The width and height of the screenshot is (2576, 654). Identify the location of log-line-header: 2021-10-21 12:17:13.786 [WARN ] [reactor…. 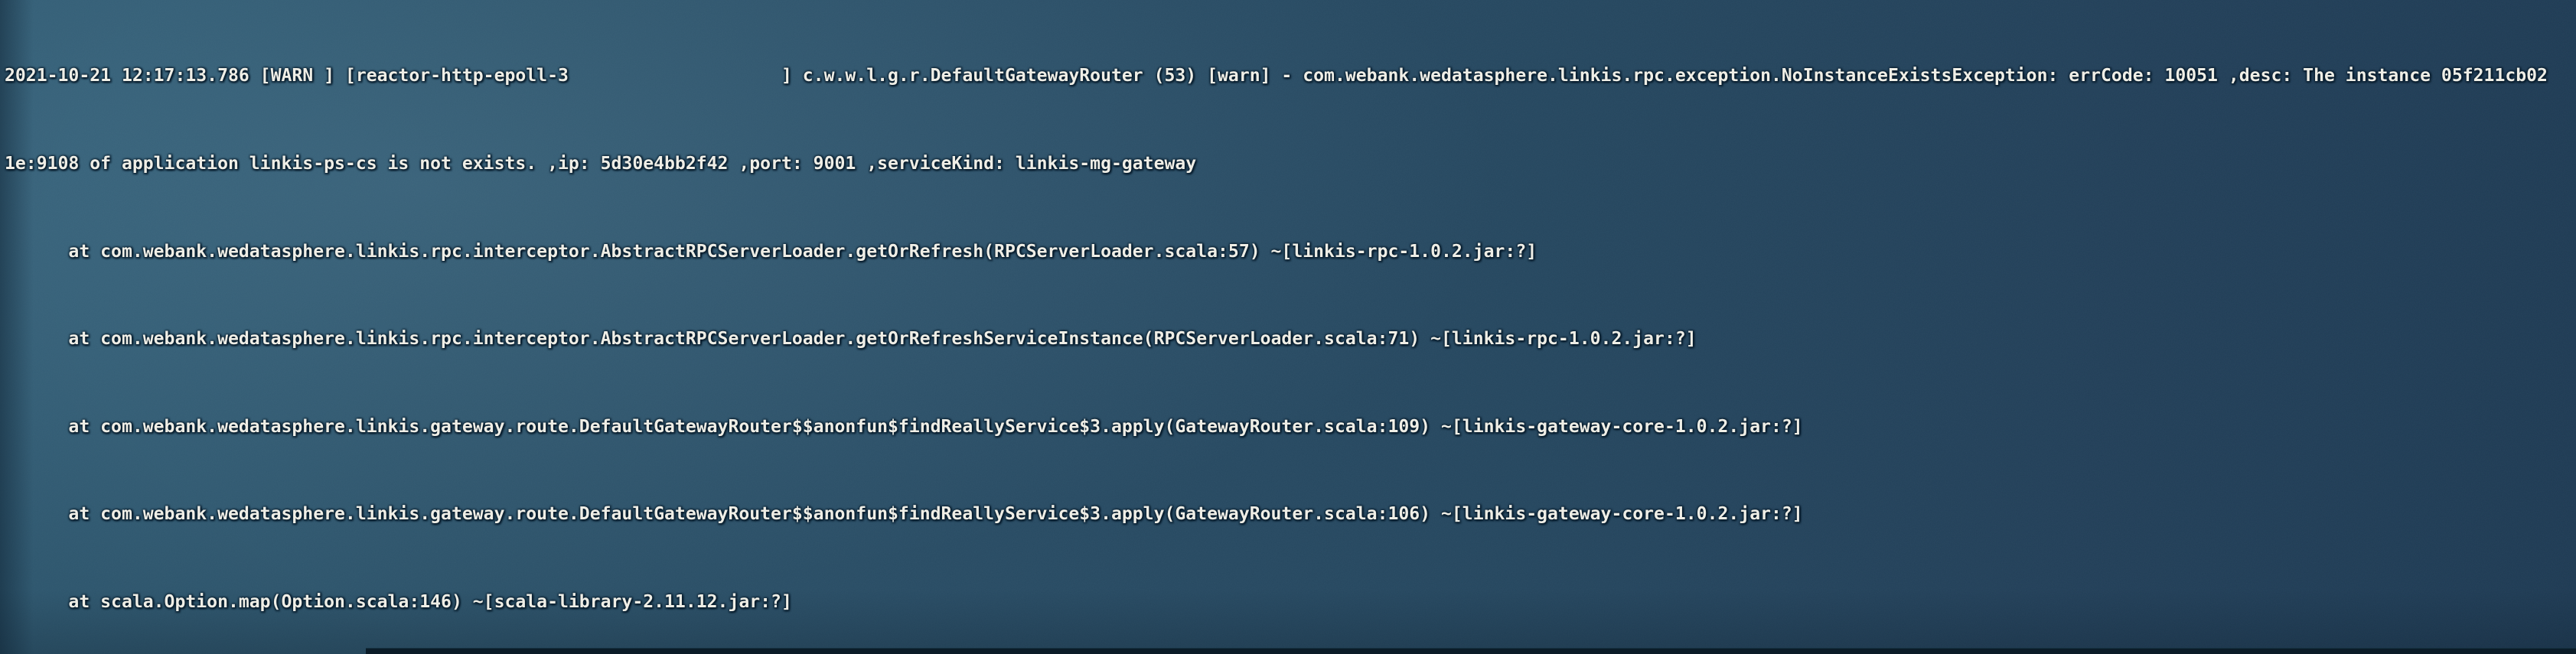
(1276, 76).